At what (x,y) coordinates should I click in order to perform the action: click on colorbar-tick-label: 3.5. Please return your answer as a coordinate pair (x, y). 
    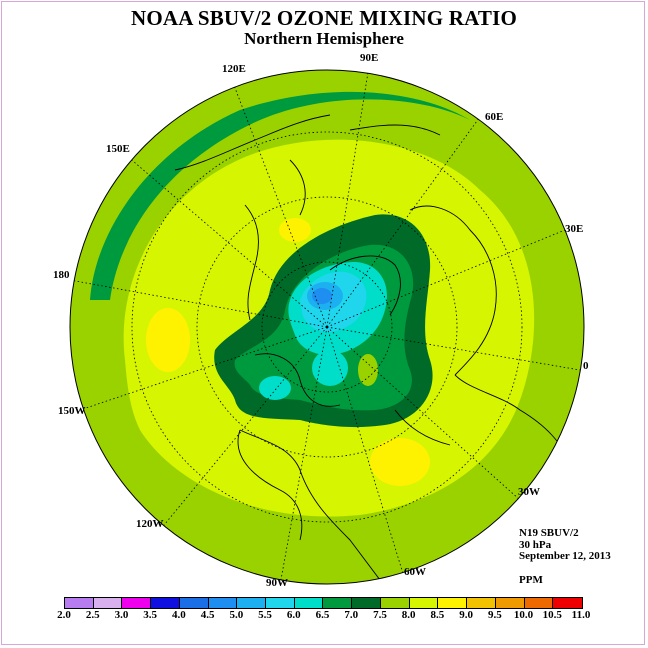
    Looking at the image, I should click on (150, 615).